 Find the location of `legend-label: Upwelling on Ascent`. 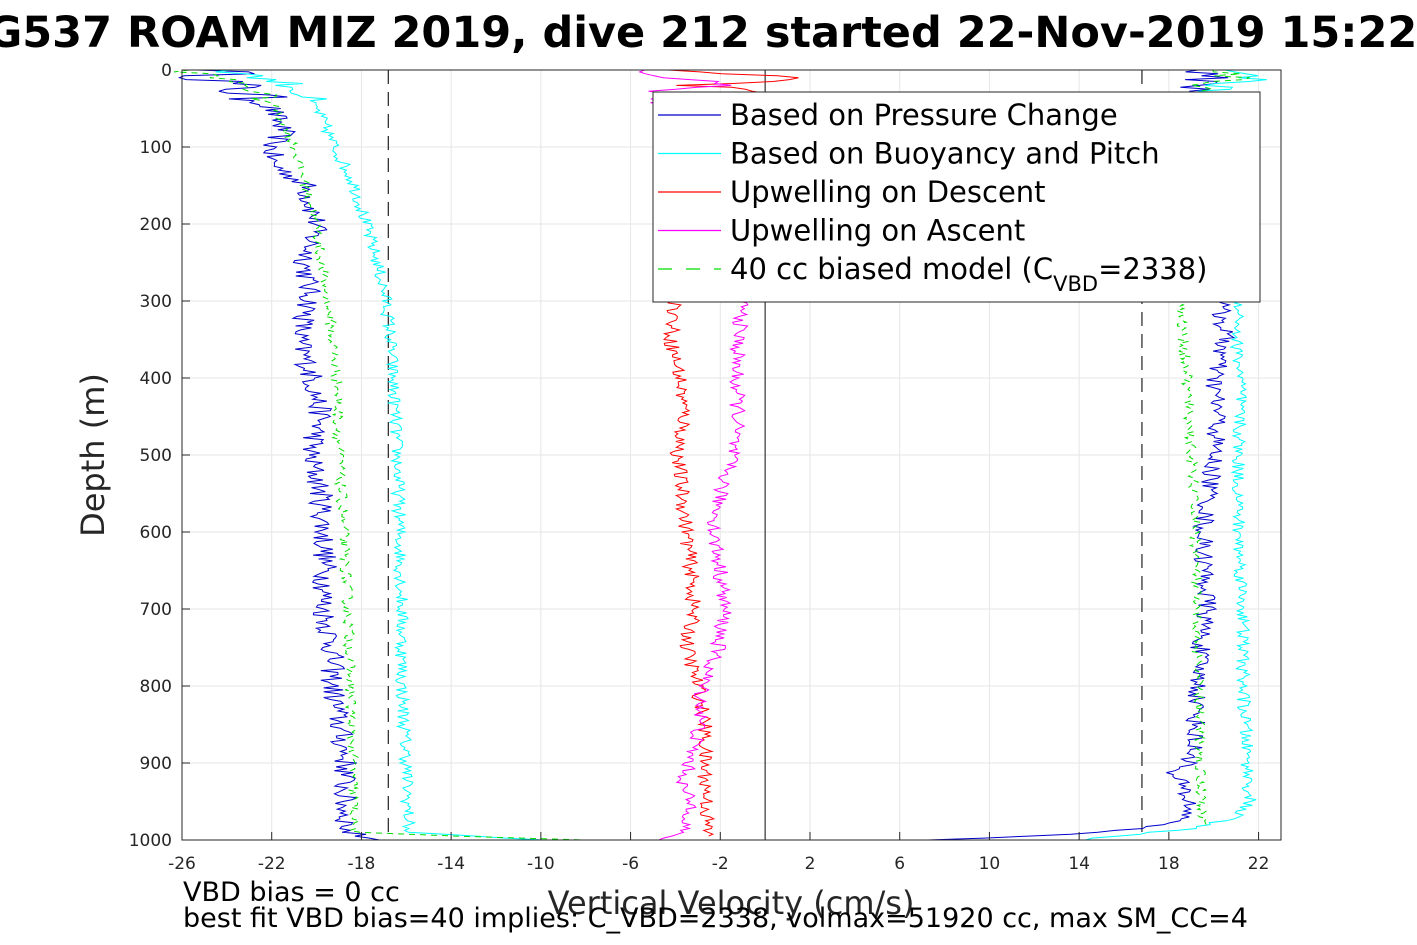

legend-label: Upwelling on Ascent is located at coordinates (877, 231).